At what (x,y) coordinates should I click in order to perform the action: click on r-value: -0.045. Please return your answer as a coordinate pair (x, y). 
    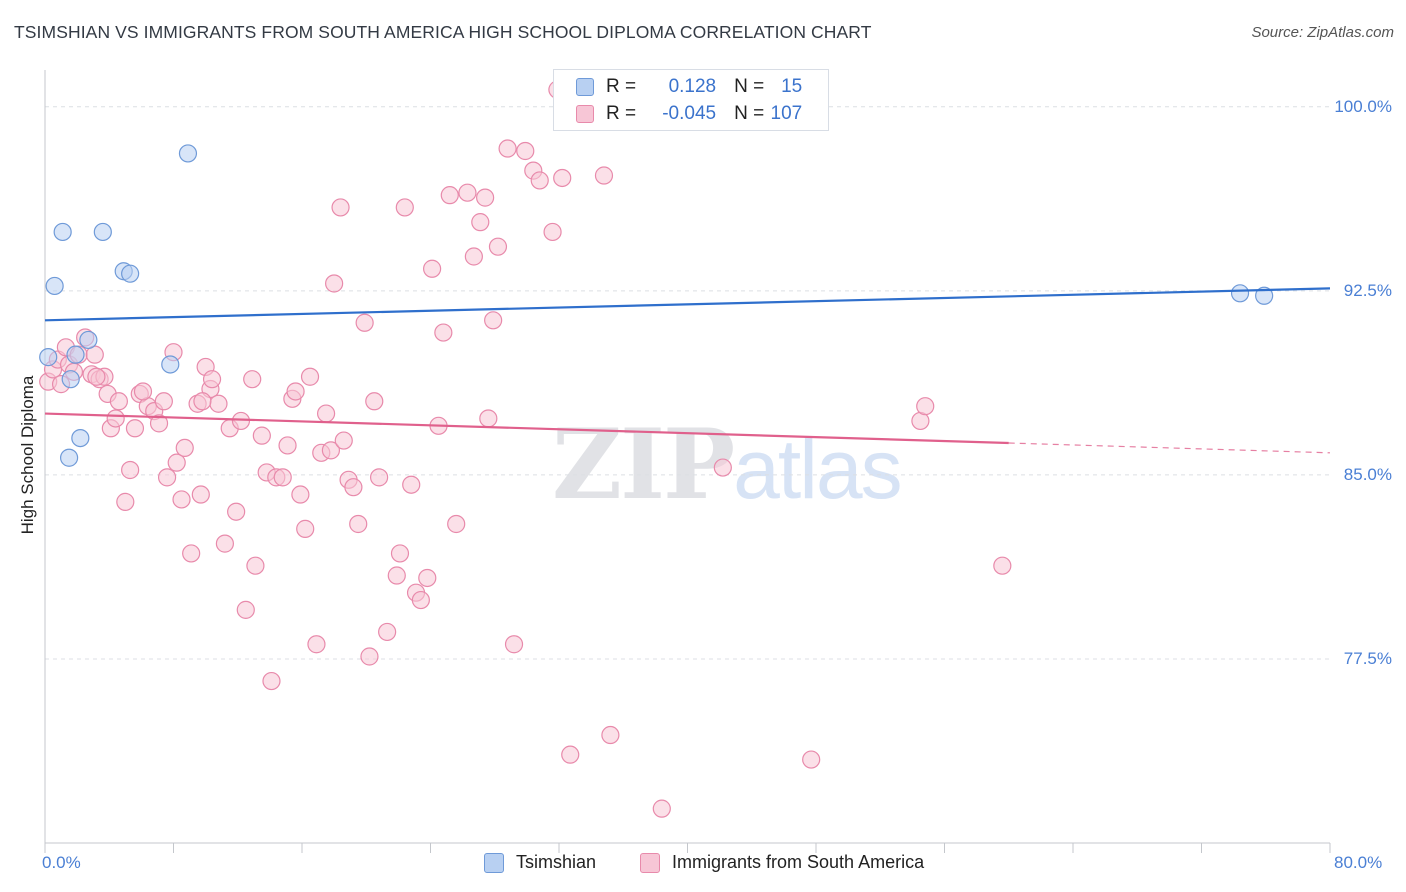
    Looking at the image, I should click on (689, 113).